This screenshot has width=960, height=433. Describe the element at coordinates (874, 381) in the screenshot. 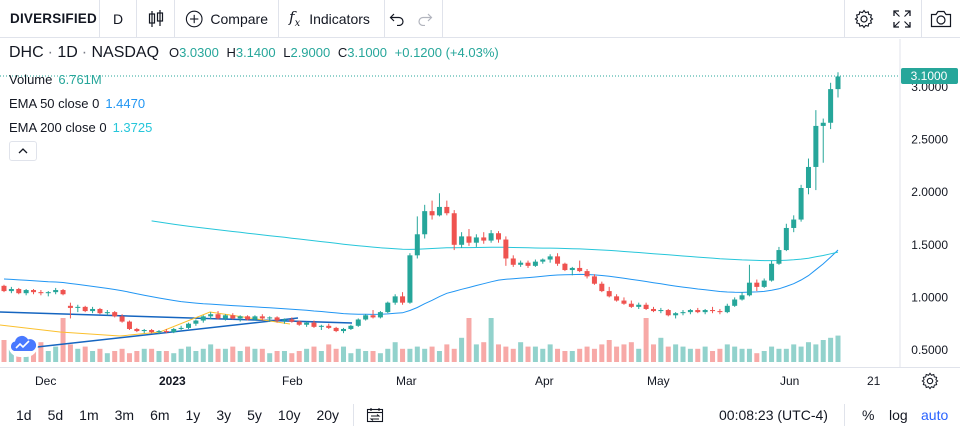

I see `time-label-21: 21` at that location.